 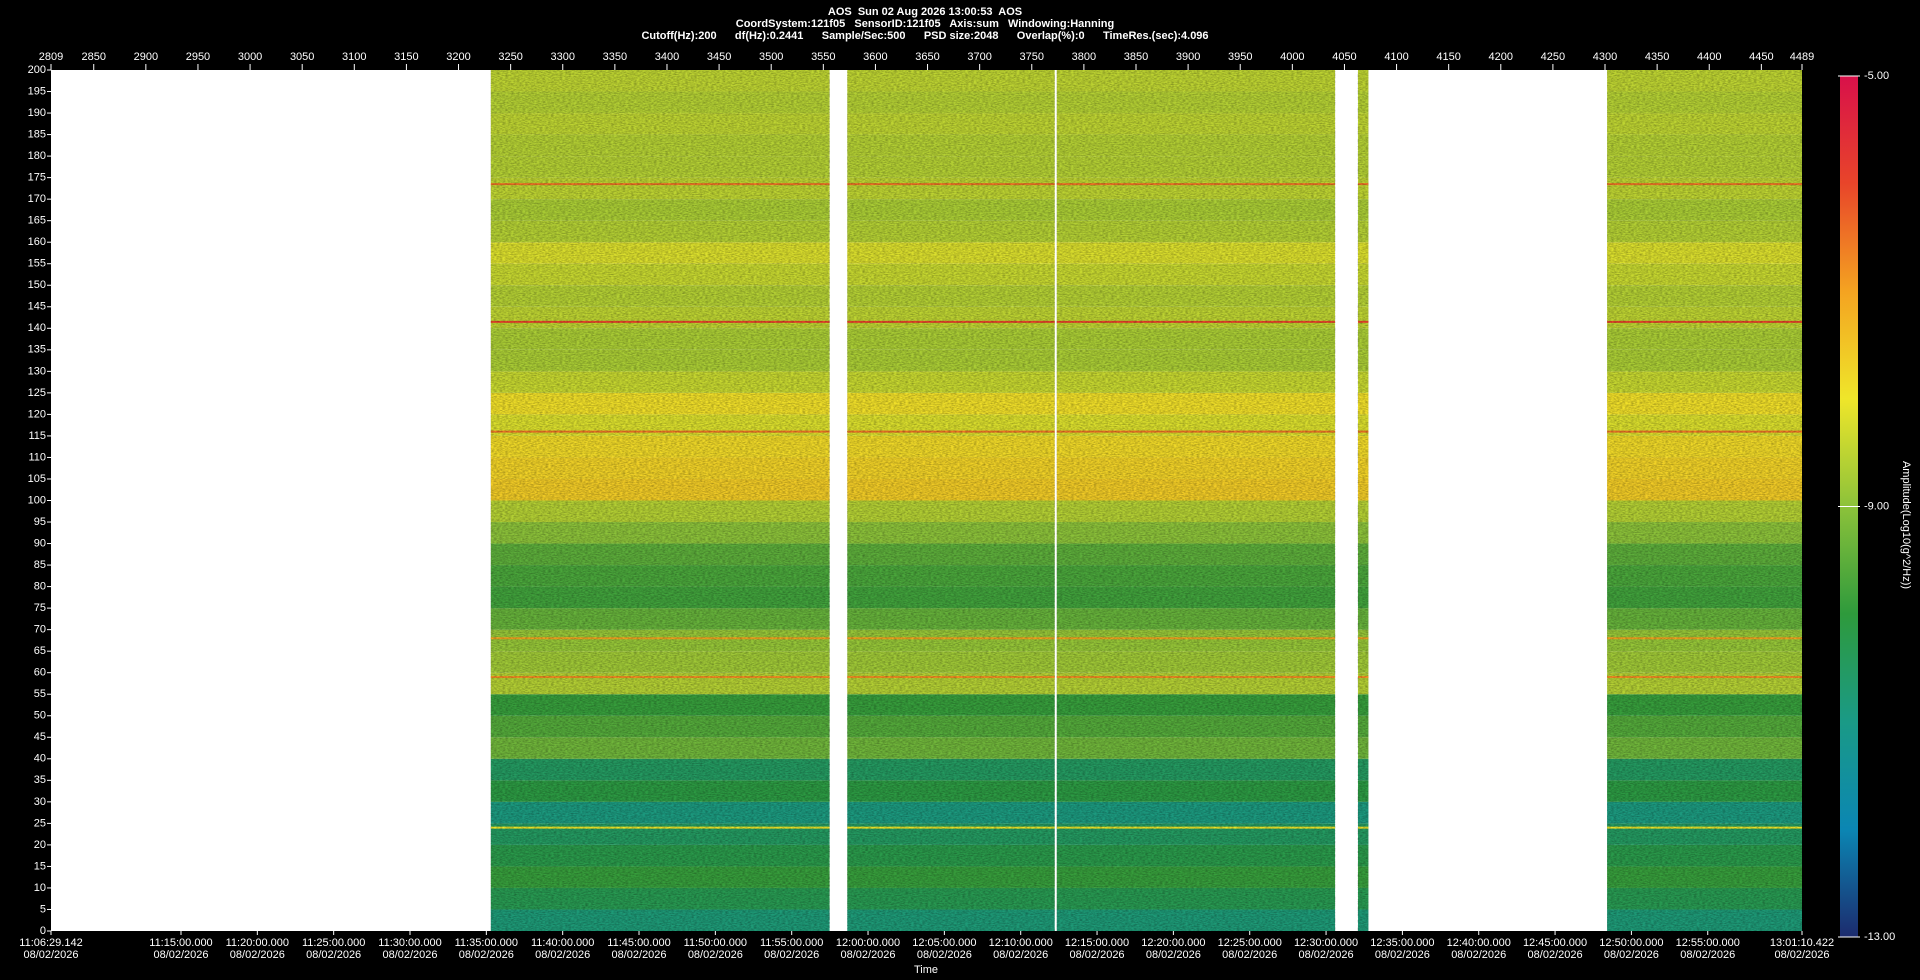 I want to click on colorbar-tick-label: -13.00, so click(x=1879, y=937).